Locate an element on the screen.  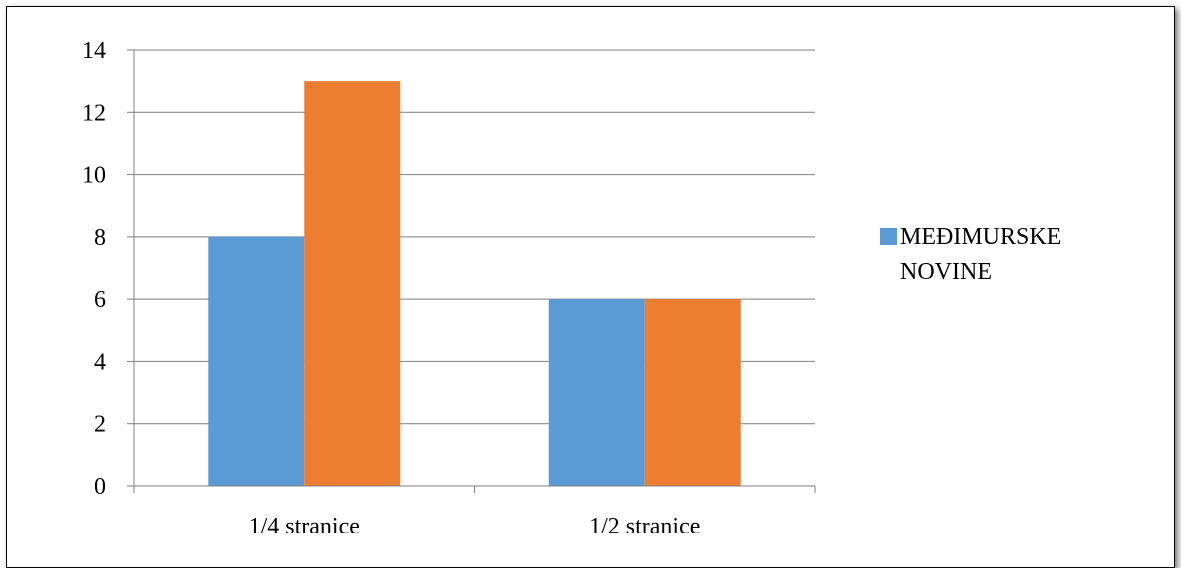
y-tick-label: 2 is located at coordinates (100, 425).